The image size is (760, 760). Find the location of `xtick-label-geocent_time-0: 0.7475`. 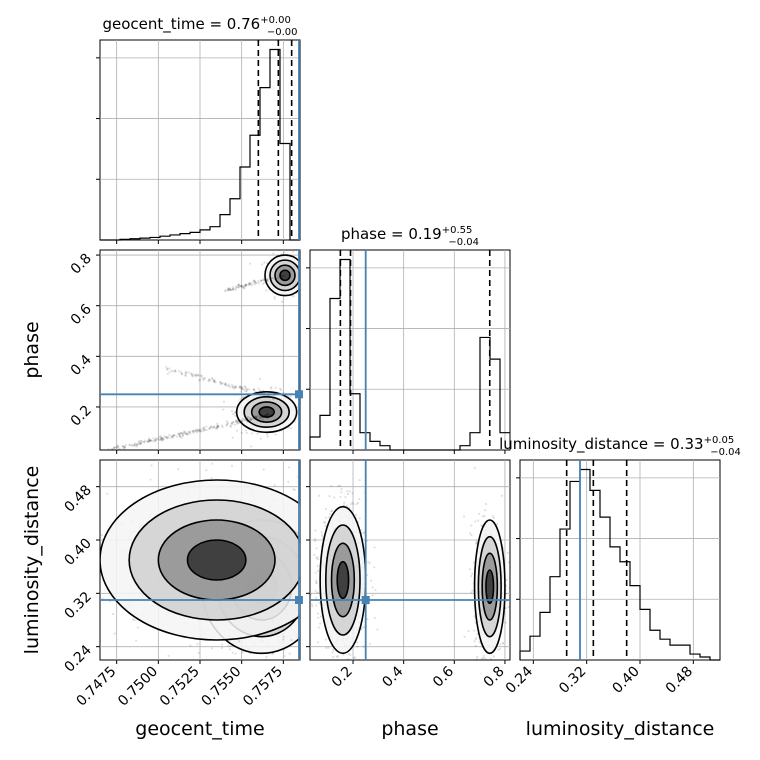

xtick-label-geocent_time-0: 0.7475 is located at coordinates (97, 687).